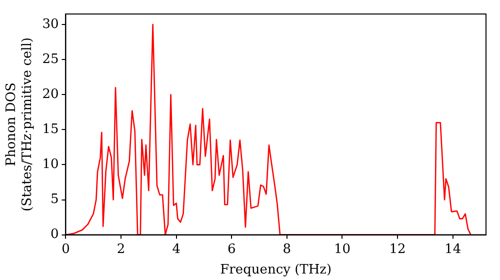 The image size is (500, 280). Describe the element at coordinates (50, 164) in the screenshot. I see `y-tick-label: 10` at that location.